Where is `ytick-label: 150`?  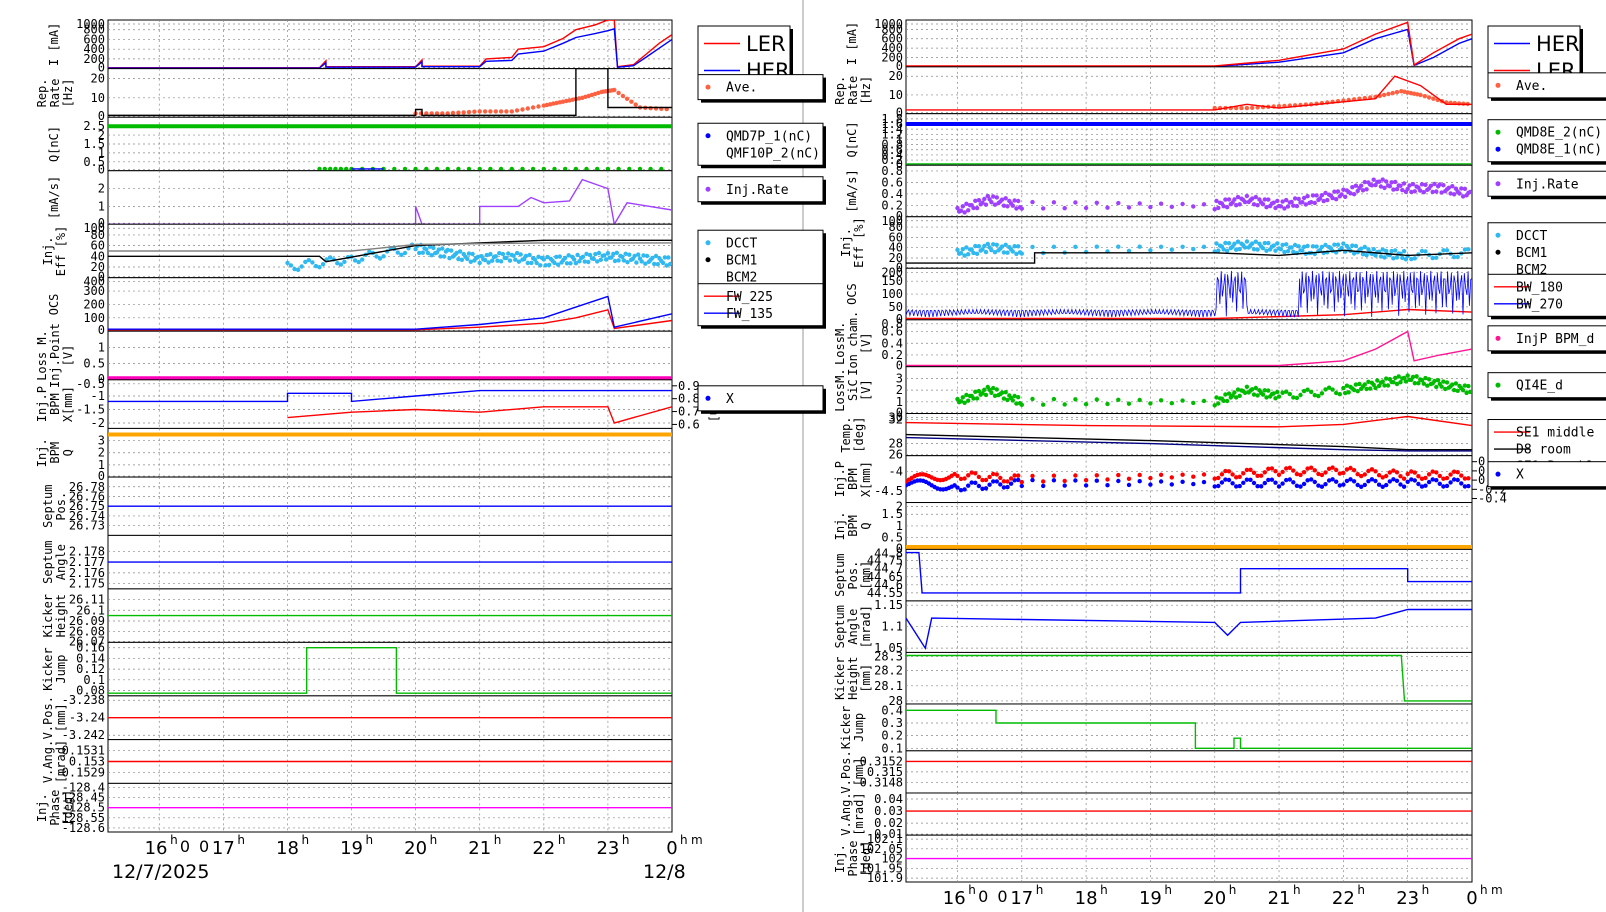 ytick-label: 150 is located at coordinates (892, 281).